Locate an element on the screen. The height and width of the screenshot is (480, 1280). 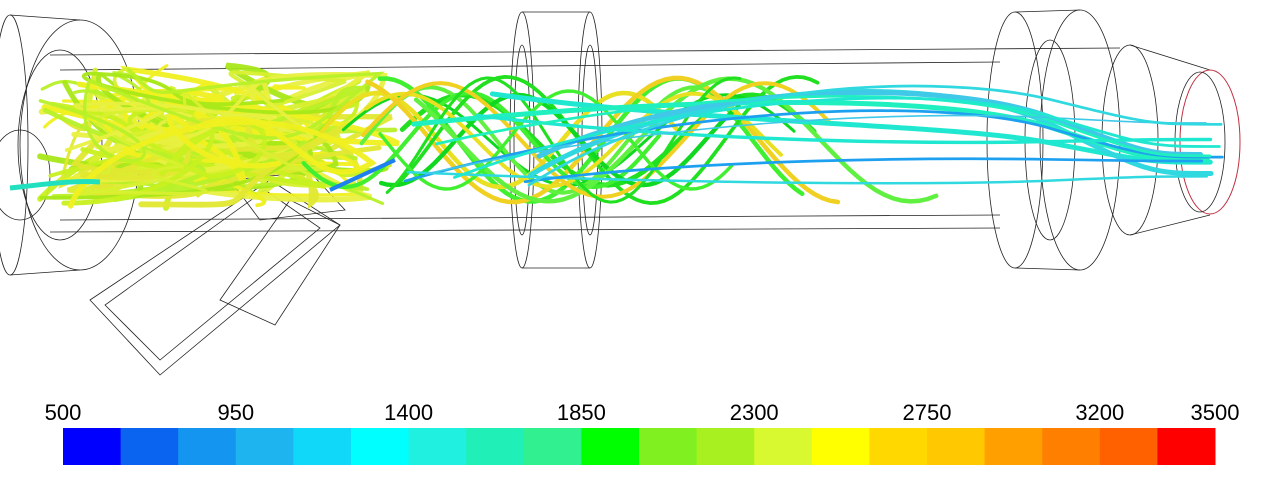
colorbar-tick-label: 2300 is located at coordinates (754, 412).